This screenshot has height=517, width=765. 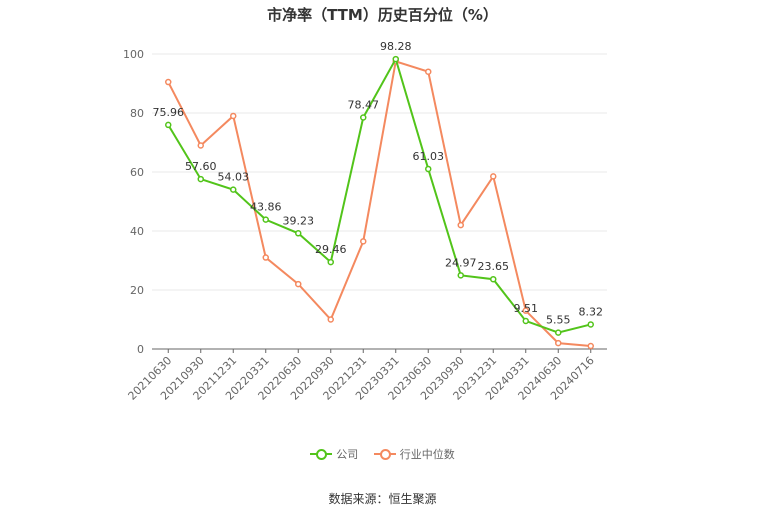 What do you see at coordinates (133, 54) in the screenshot?
I see `y-tick-label: 100` at bounding box center [133, 54].